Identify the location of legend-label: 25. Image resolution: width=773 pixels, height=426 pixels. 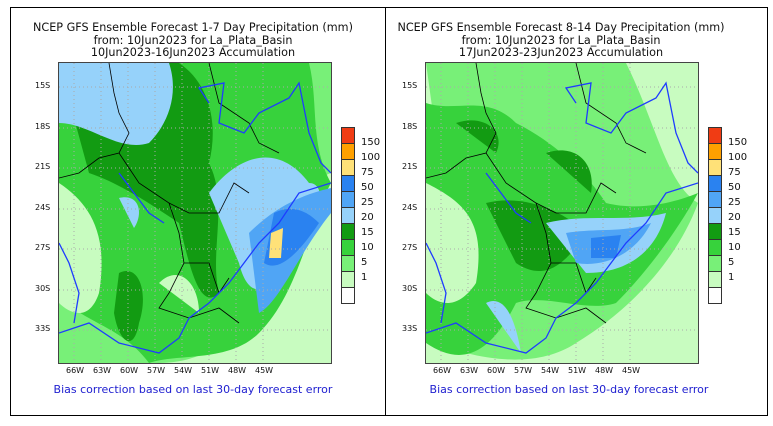
(367, 202).